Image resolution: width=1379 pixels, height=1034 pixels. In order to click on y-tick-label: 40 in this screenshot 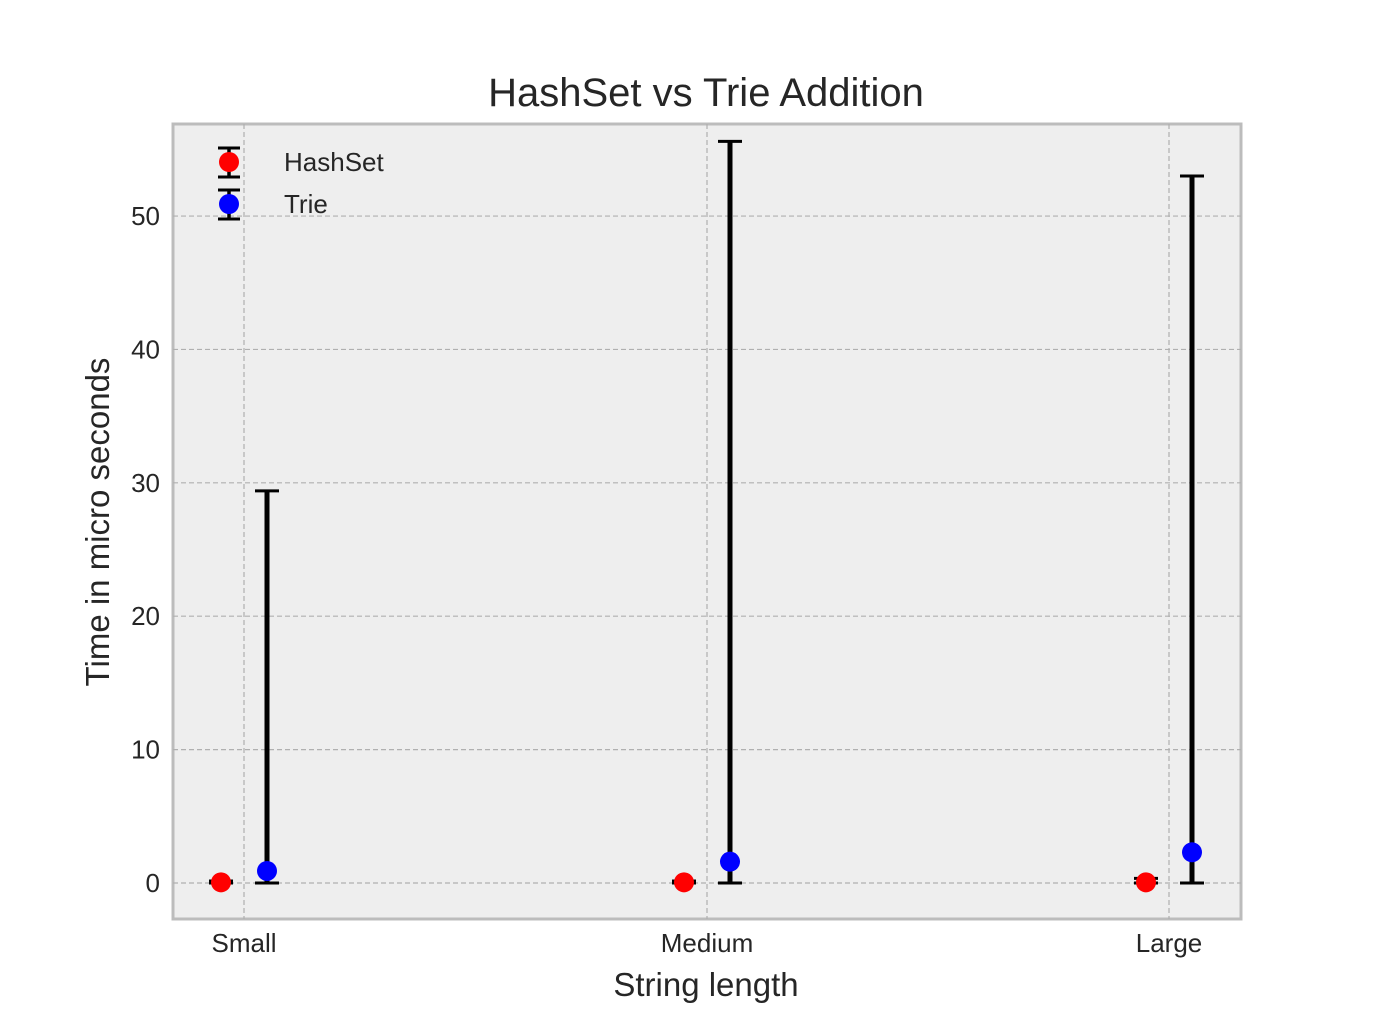, I will do `click(145, 349)`.